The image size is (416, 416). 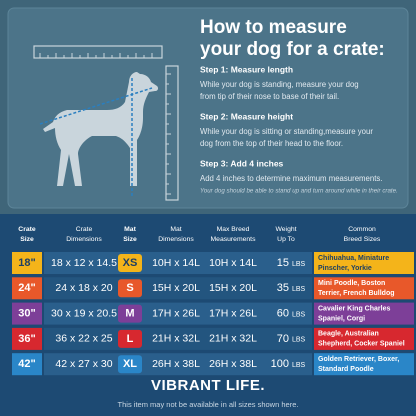 I want to click on max-breed: 26H x 38L, so click(x=233, y=364).